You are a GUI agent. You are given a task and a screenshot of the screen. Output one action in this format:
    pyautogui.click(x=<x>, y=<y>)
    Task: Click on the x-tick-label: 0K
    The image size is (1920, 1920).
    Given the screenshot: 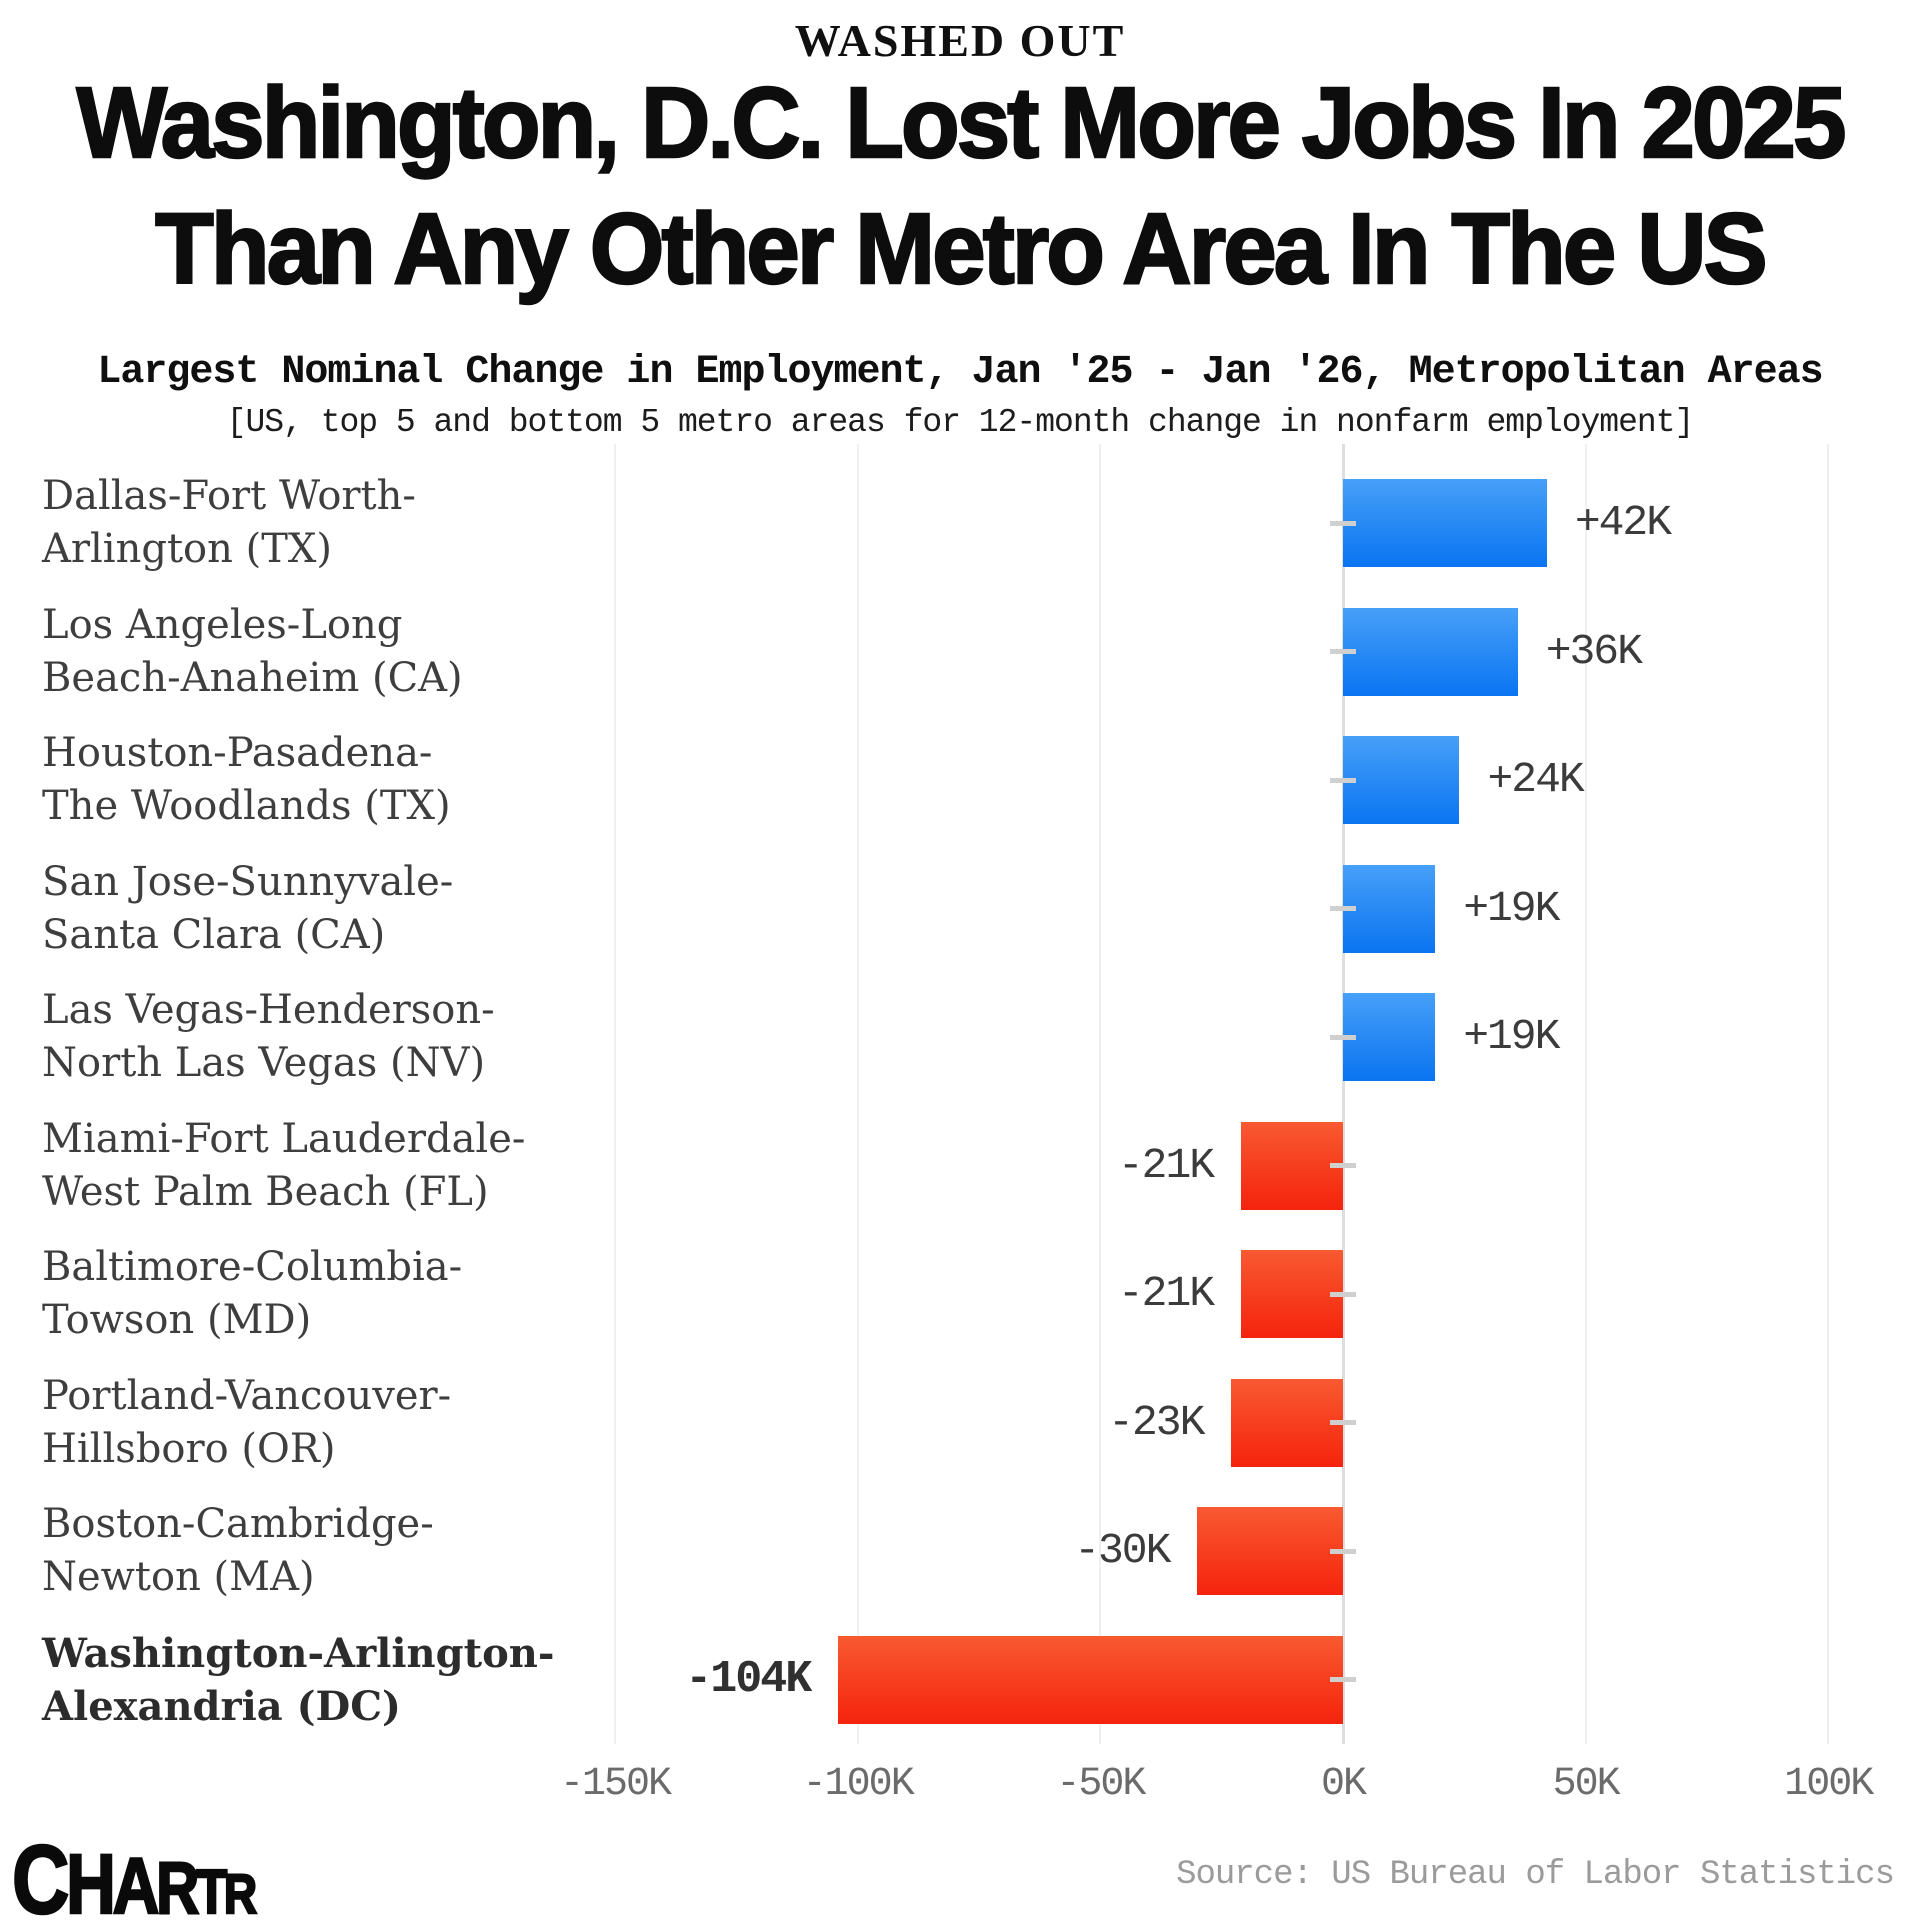 What is the action you would take?
    pyautogui.click(x=1343, y=1784)
    